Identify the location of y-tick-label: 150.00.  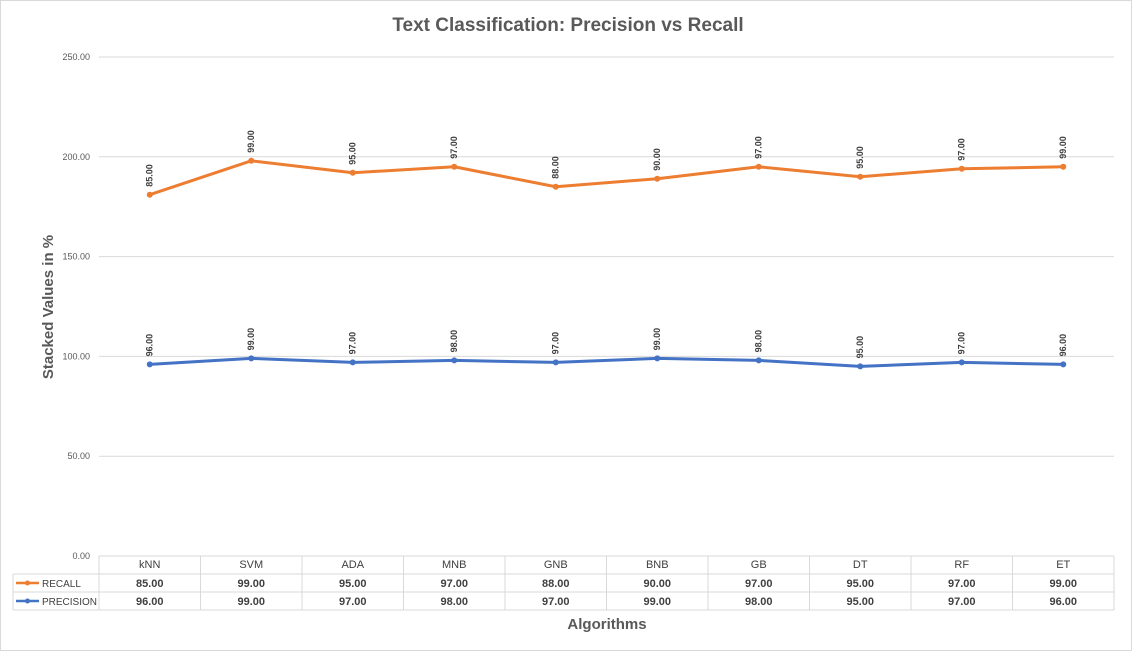
(76, 257).